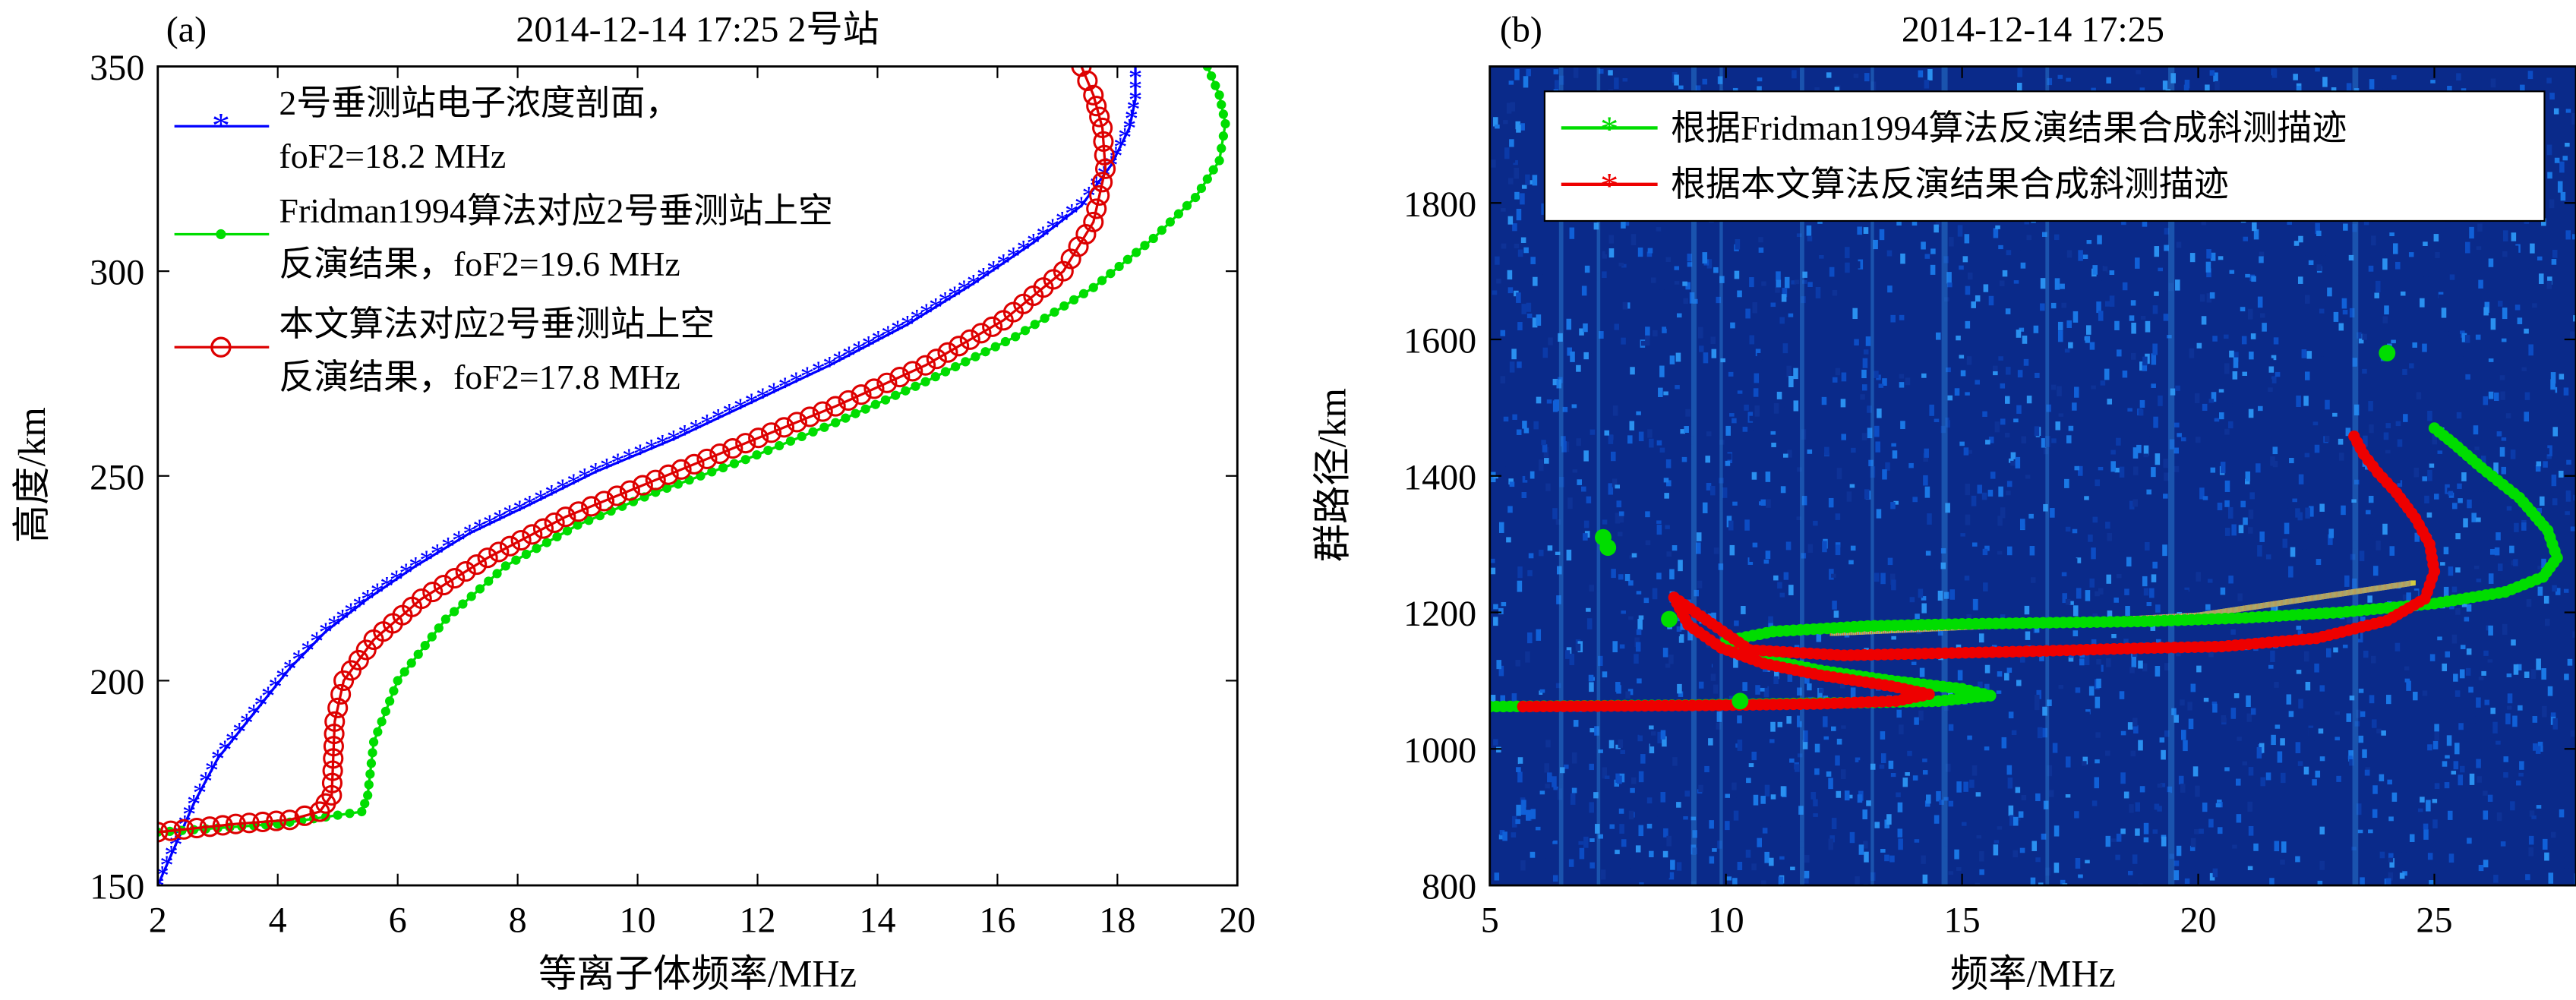 This screenshot has width=2576, height=1000. What do you see at coordinates (757, 920) in the screenshot?
I see `x-tick-label: 12` at bounding box center [757, 920].